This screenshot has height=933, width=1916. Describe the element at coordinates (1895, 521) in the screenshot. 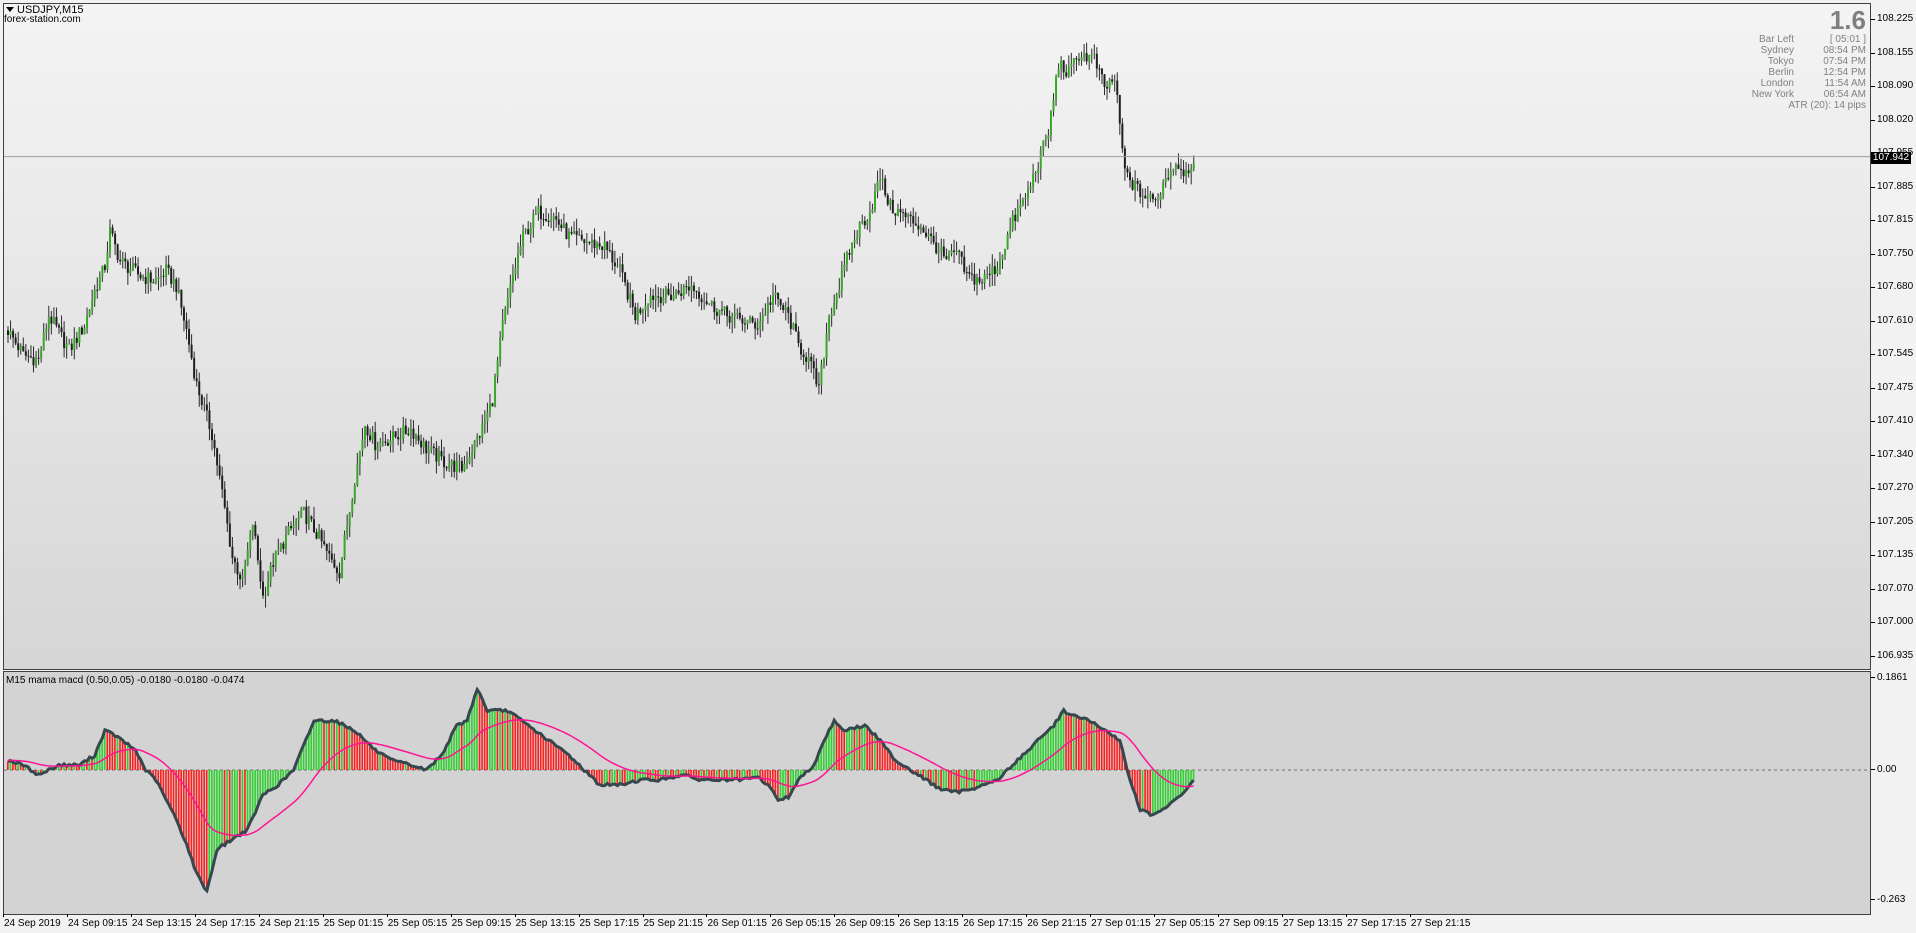

I see `price-axis-label: 107.205` at that location.